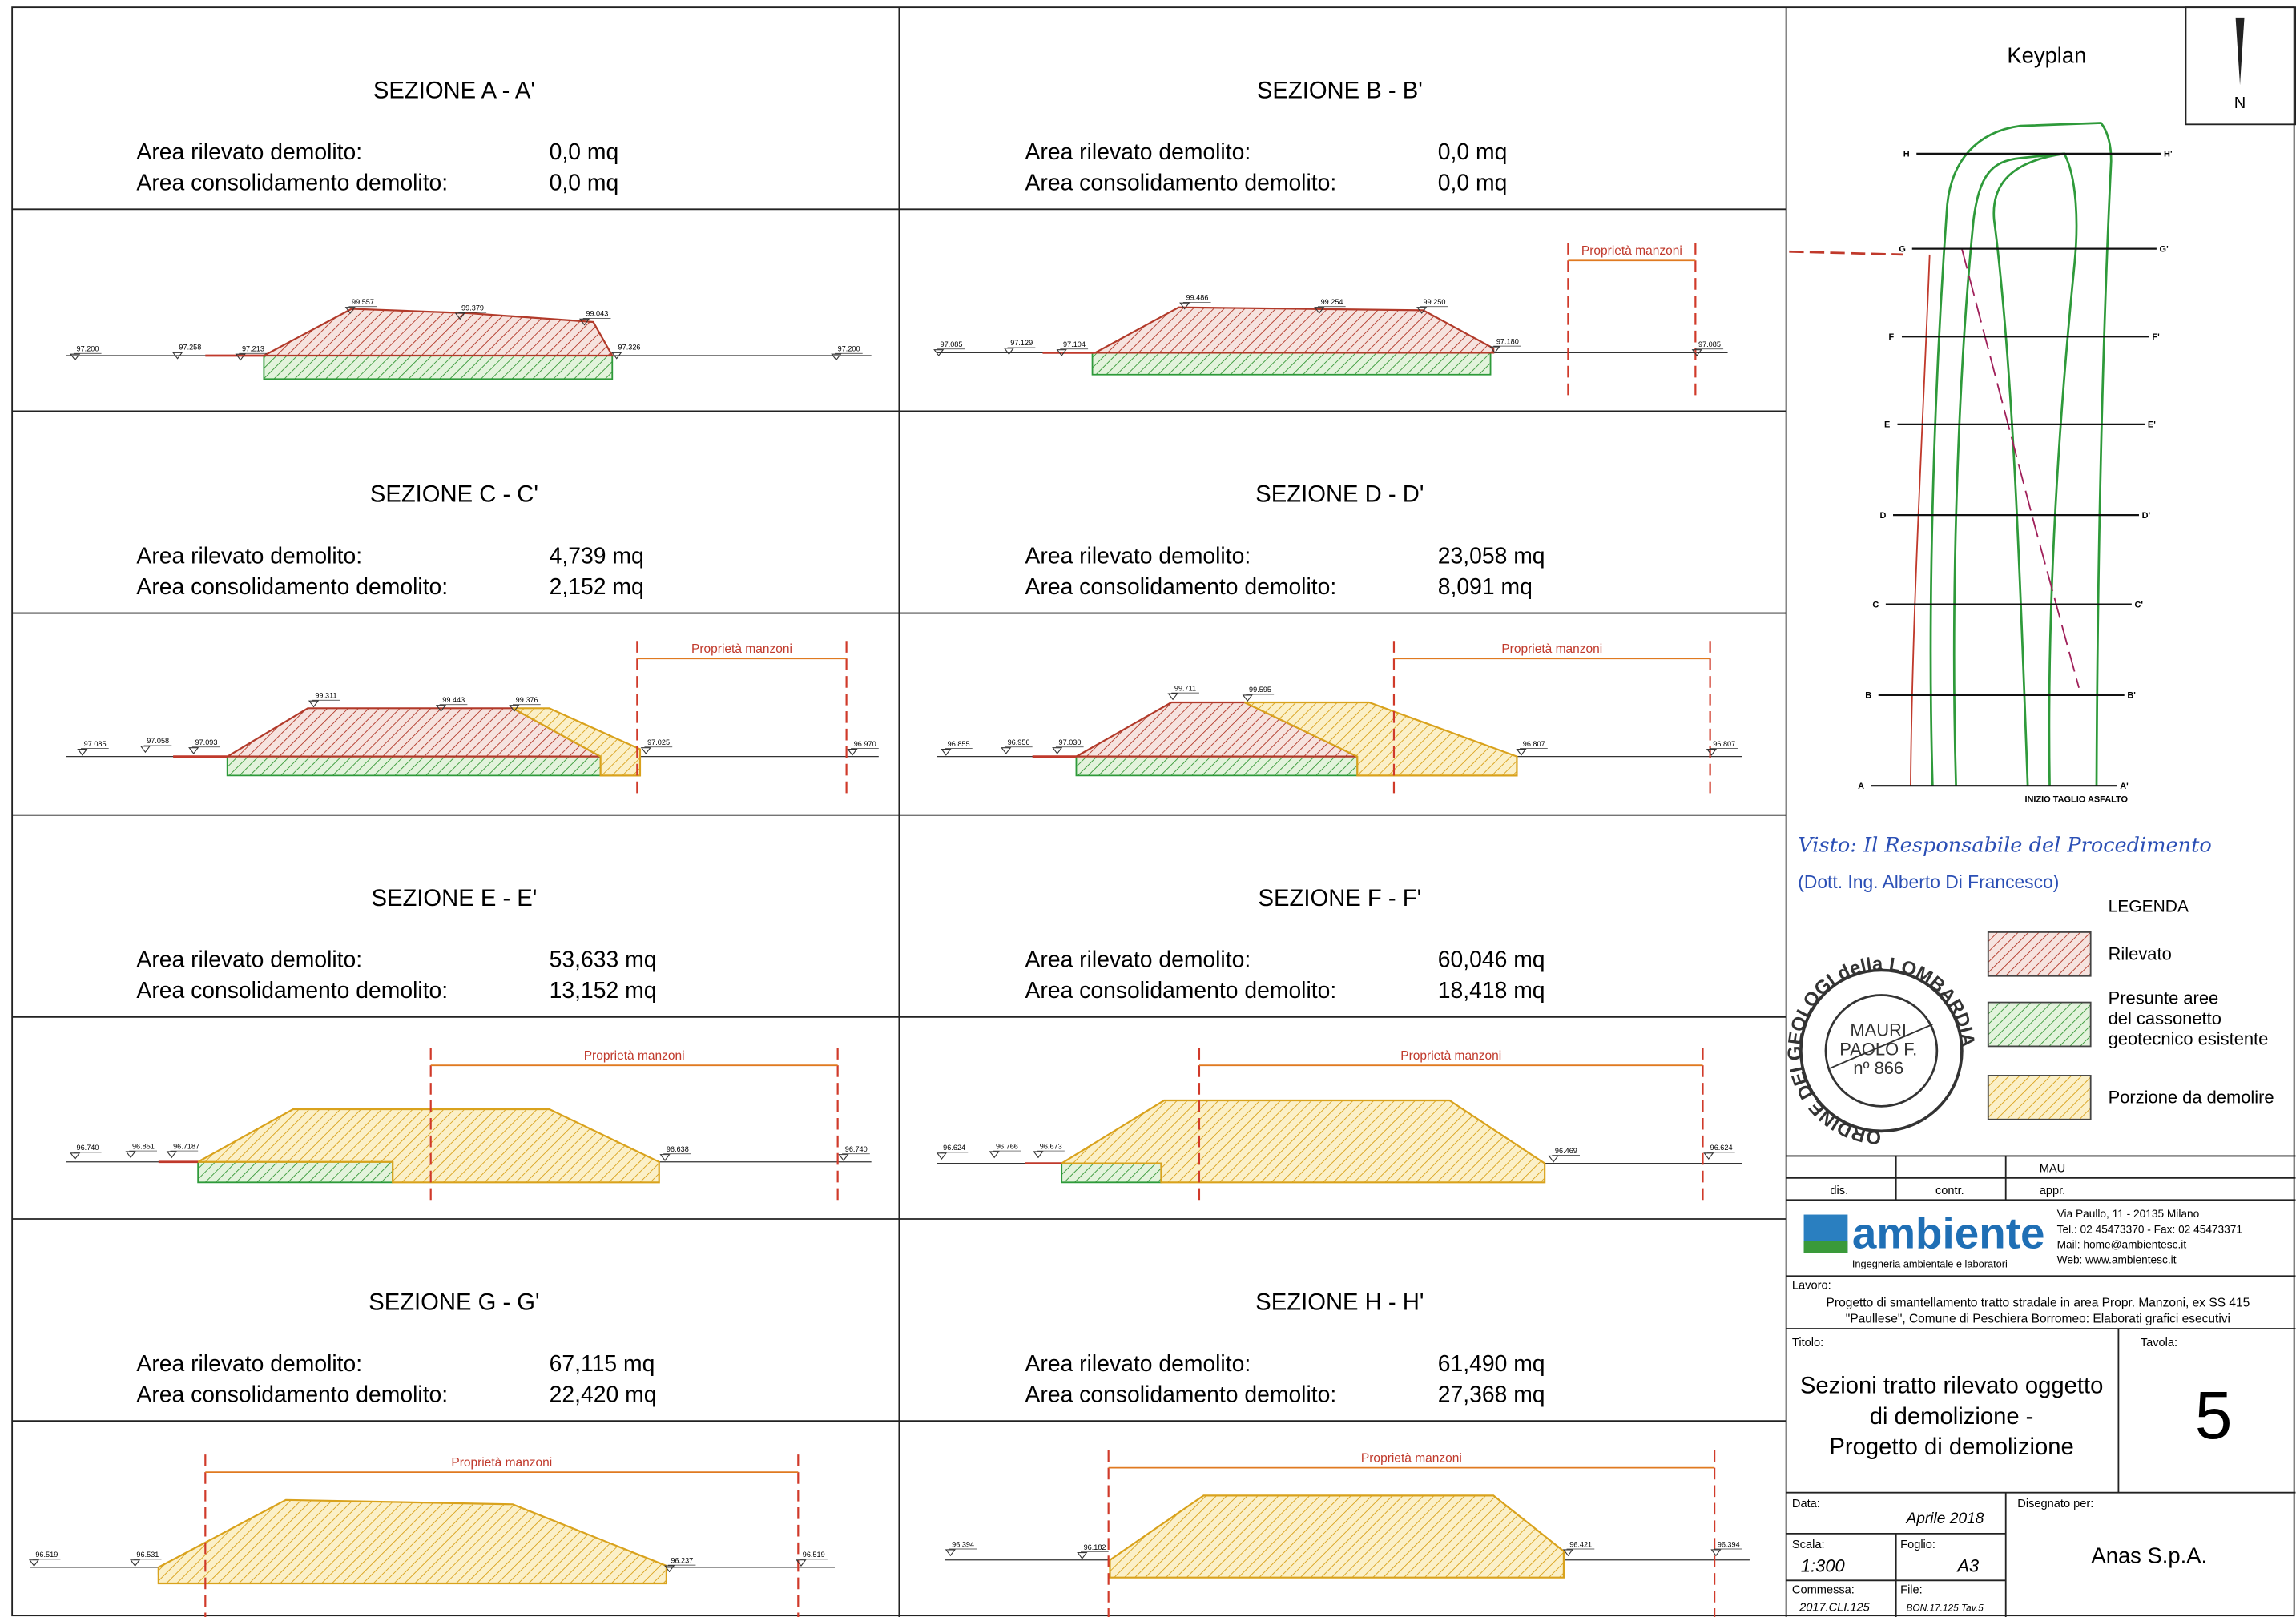  Describe the element at coordinates (954, 1148) in the screenshot. I see `elevation-label: 96.624` at that location.